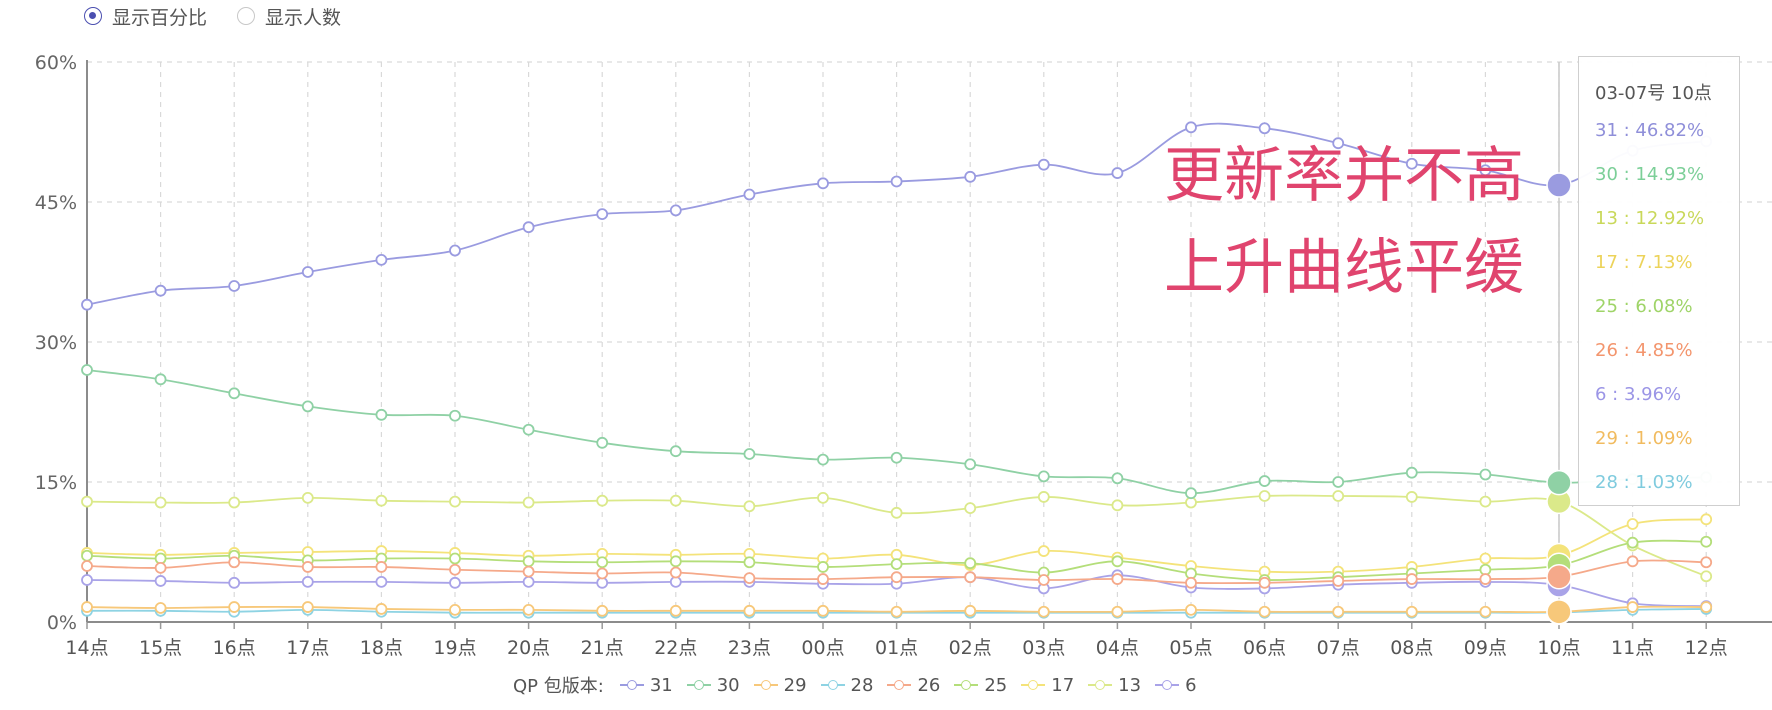  Describe the element at coordinates (289, 16) in the screenshot. I see `show-count-radio: 显示人数` at that location.